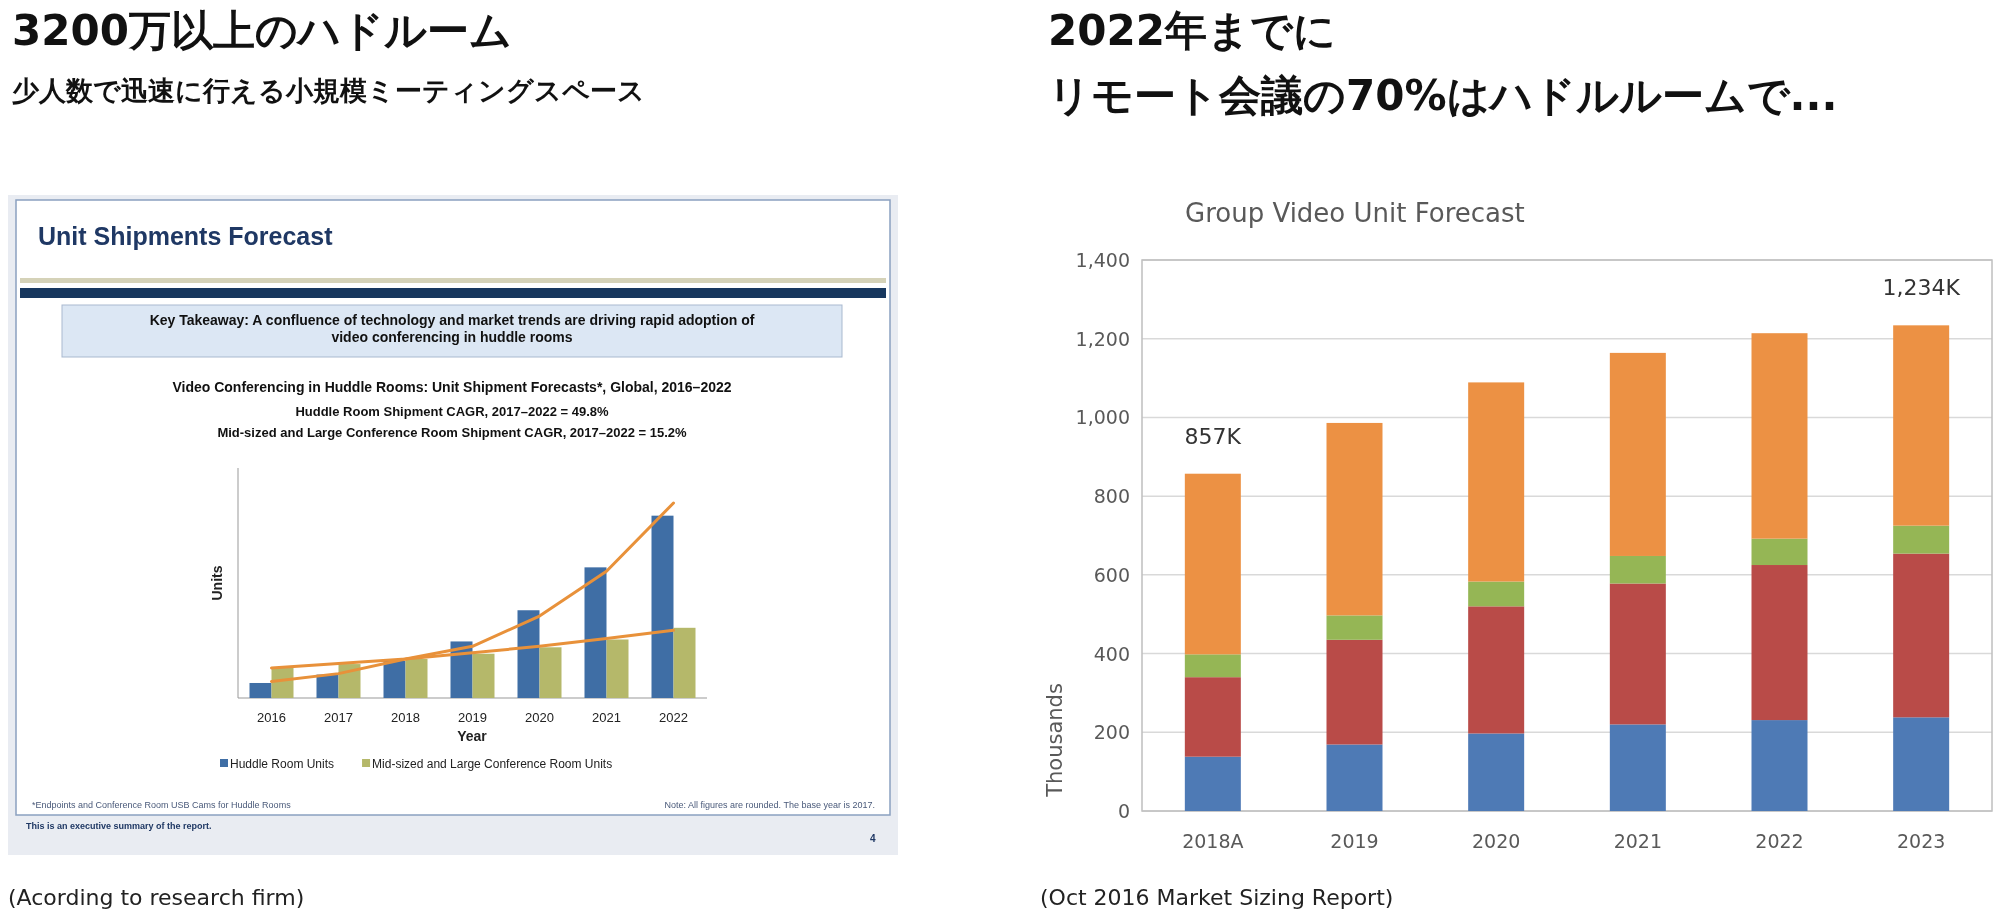  I want to click on text: Huddle Room Shipment CAGR, 2017–2022 = 49.8%, so click(452, 411).